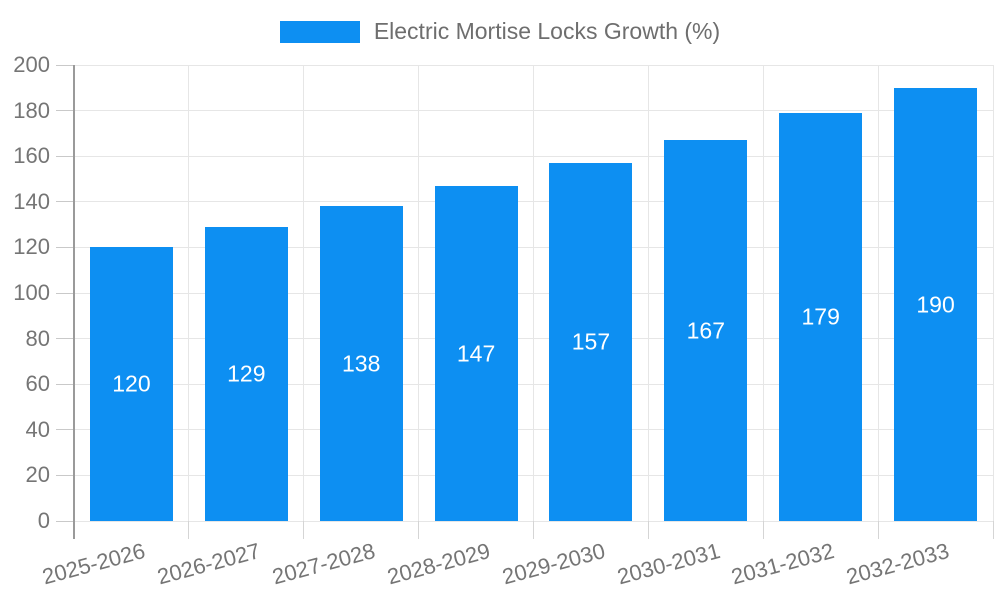 The height and width of the screenshot is (600, 1000). What do you see at coordinates (319, 31) in the screenshot?
I see `legend-swatch-icon` at bounding box center [319, 31].